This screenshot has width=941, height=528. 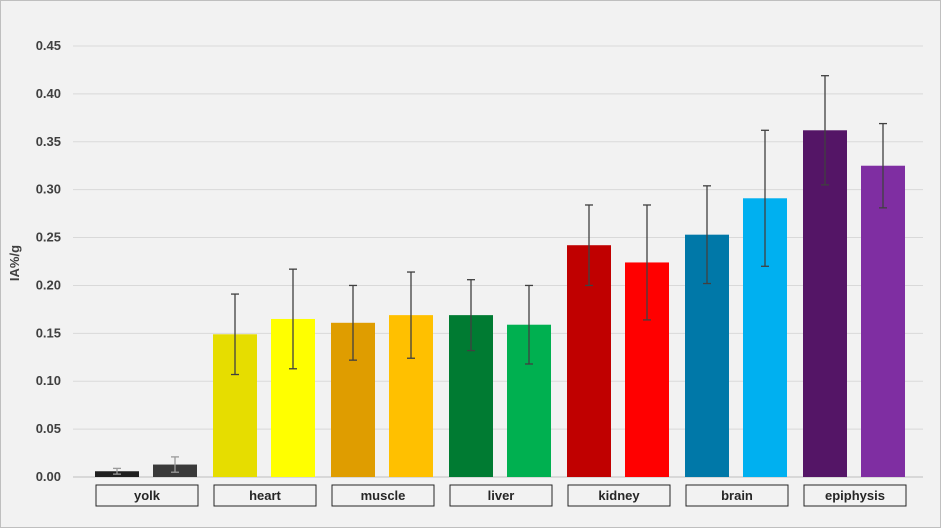 What do you see at coordinates (48, 189) in the screenshot?
I see `y-tick-label: 0.30` at bounding box center [48, 189].